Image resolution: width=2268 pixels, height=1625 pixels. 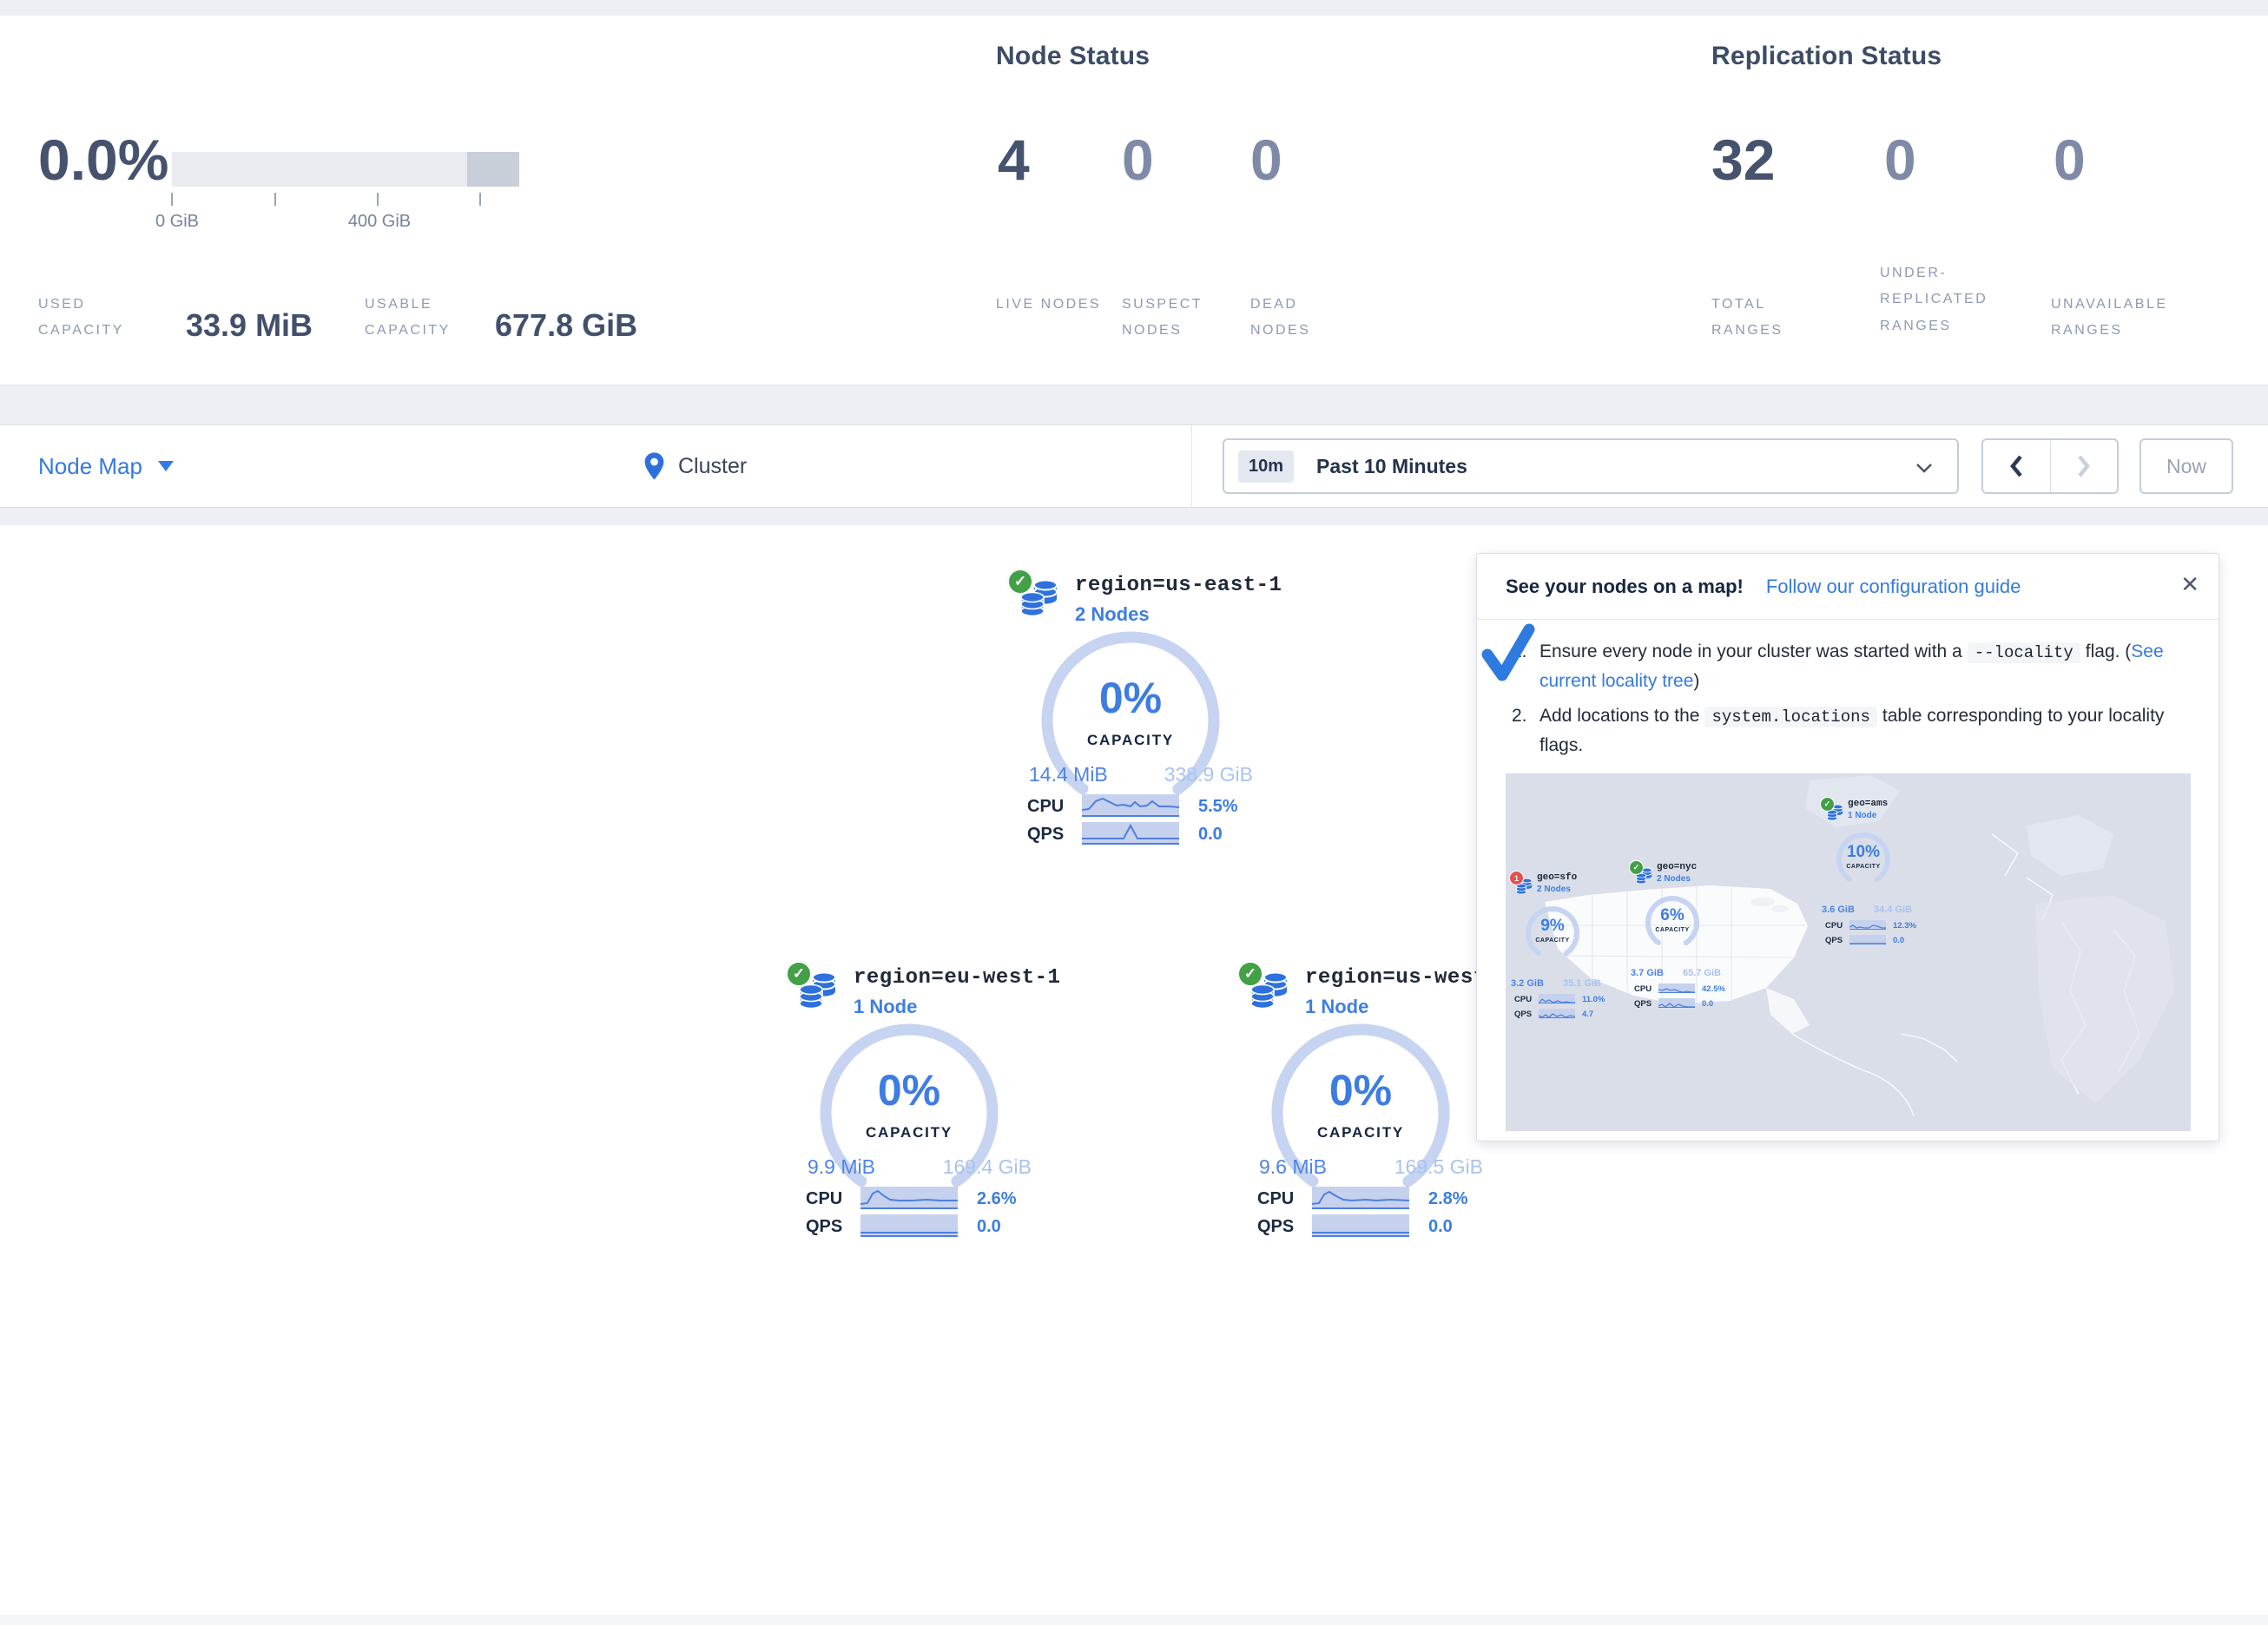 I want to click on time-prev-button, so click(x=2017, y=466).